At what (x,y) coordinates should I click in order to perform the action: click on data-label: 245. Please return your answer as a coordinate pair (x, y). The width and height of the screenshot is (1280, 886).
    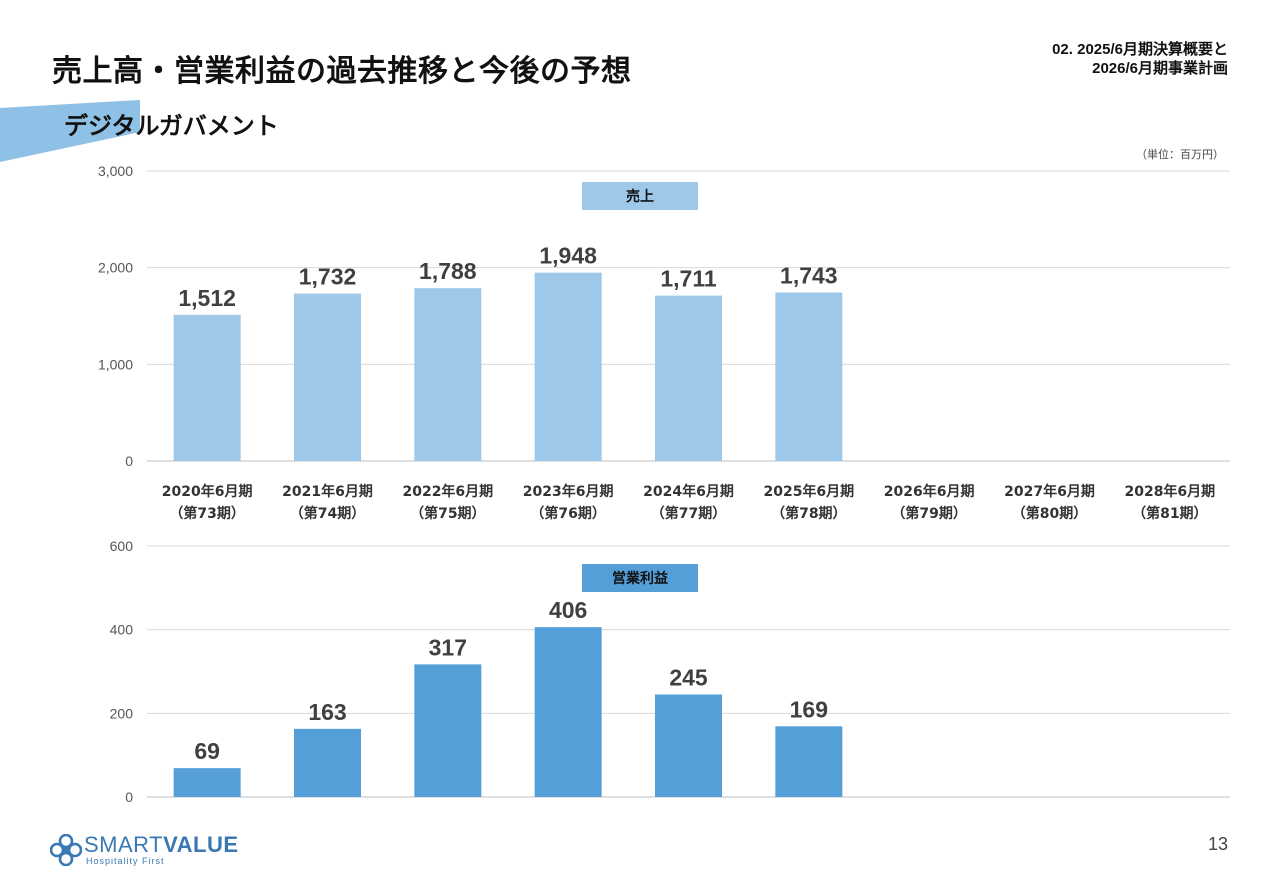
    Looking at the image, I should click on (688, 678).